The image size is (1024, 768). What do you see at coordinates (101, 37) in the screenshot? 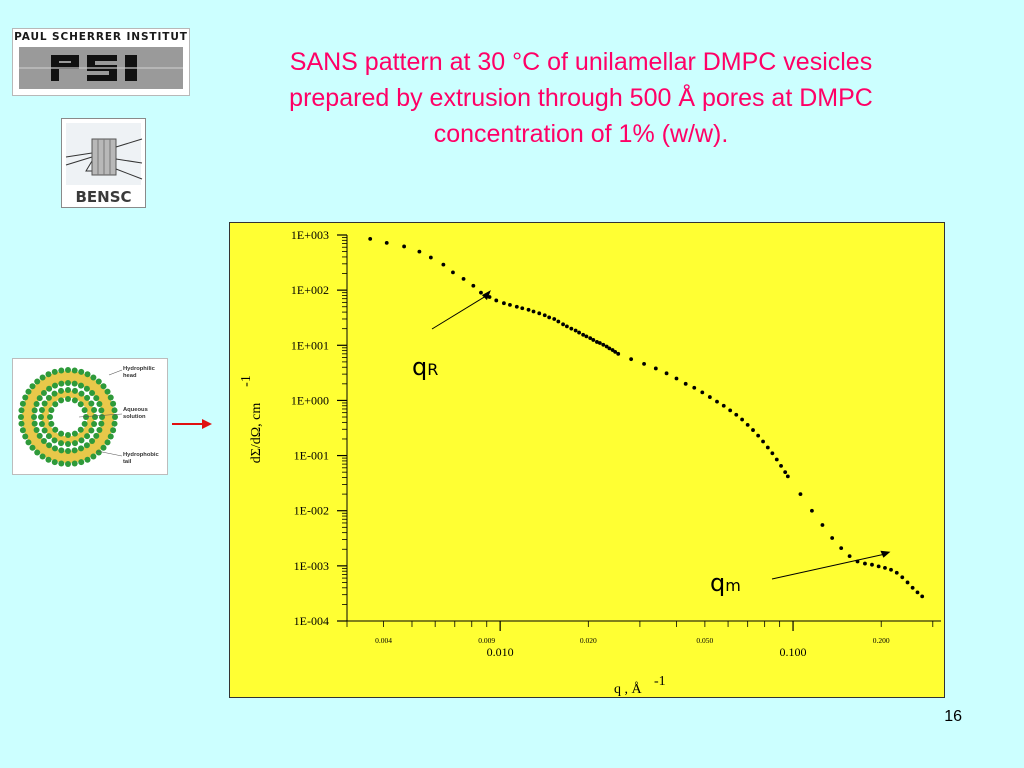
I see `psi-name-text: PAUL SCHERRER INSTITUT` at bounding box center [101, 37].